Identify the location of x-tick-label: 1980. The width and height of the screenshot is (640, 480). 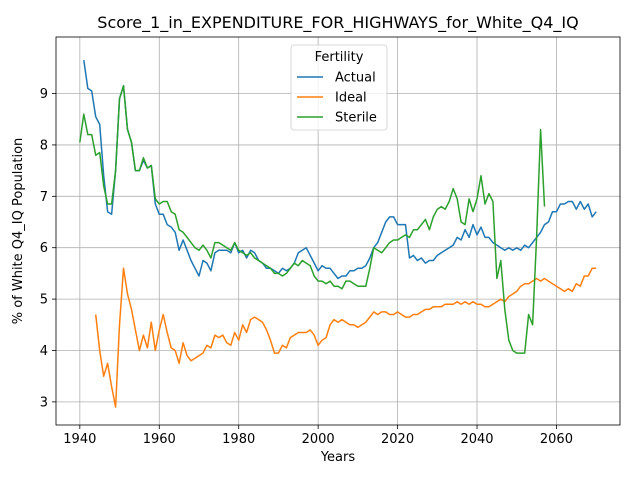
(238, 439).